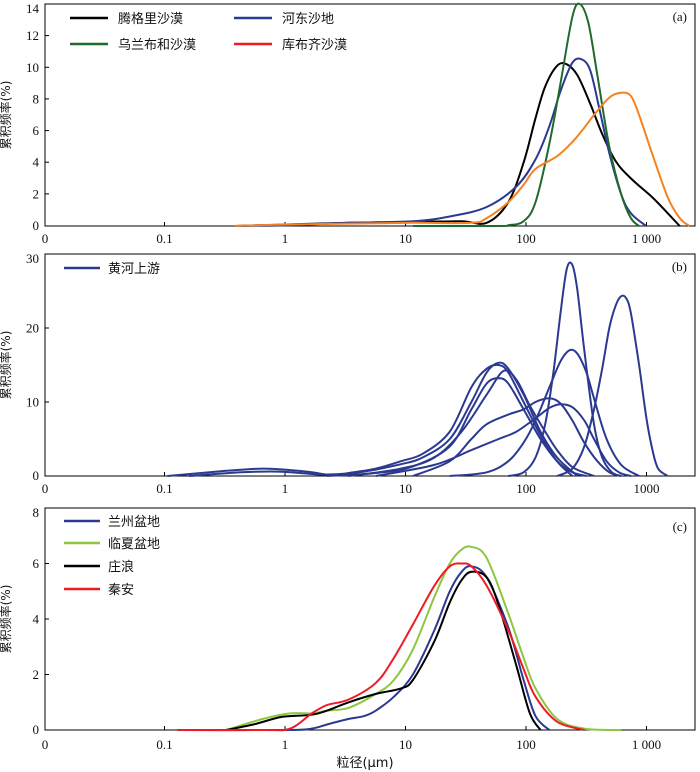 The height and width of the screenshot is (772, 700). What do you see at coordinates (351, 488) in the screenshot?
I see `panel-b-xtick-labels: 0 0.1 1 10 100 1000` at bounding box center [351, 488].